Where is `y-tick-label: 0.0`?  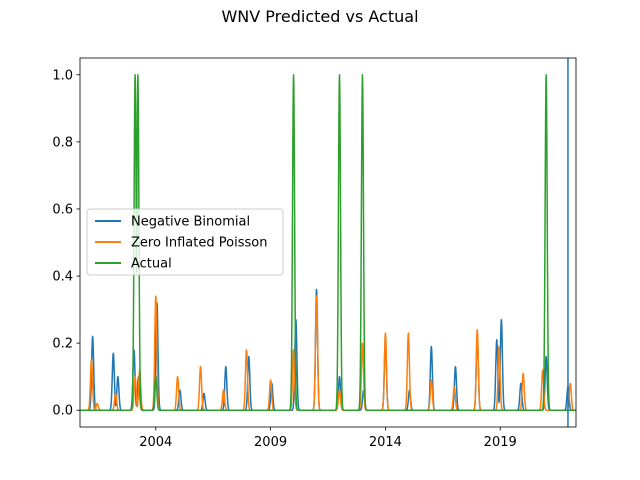 y-tick-label: 0.0 is located at coordinates (62, 411).